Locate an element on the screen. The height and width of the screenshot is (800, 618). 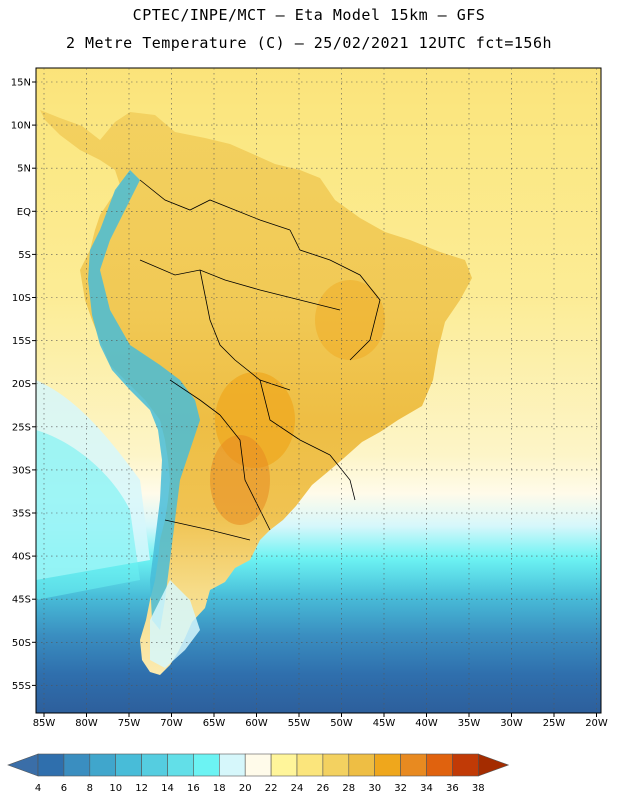
lat-label: 30S is located at coordinates (21, 470).